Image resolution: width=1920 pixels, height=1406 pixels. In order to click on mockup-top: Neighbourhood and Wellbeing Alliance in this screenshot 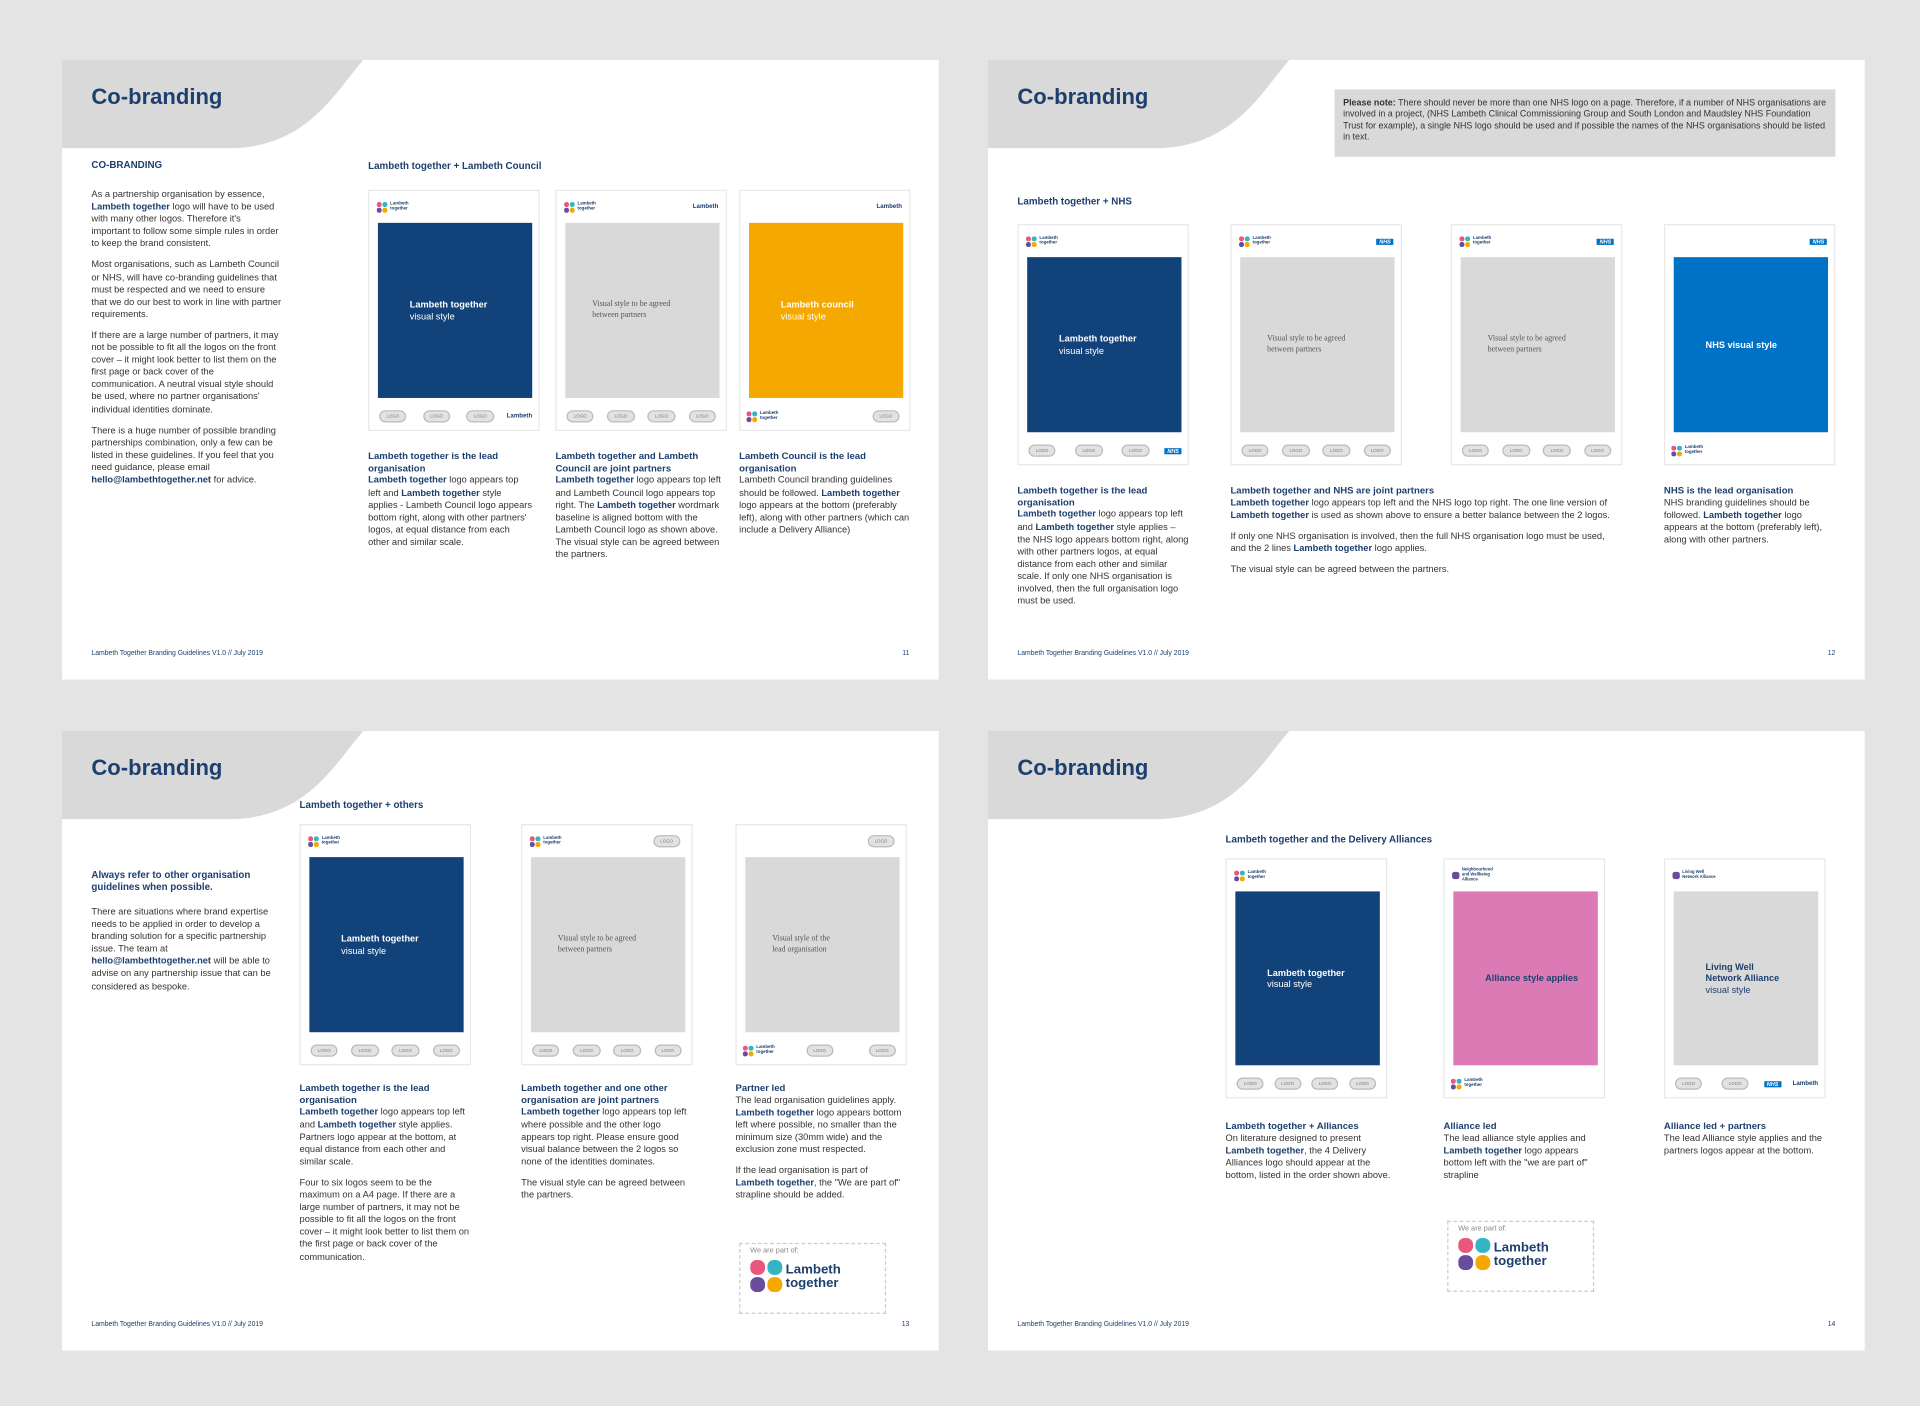, I will do `click(1524, 876)`.